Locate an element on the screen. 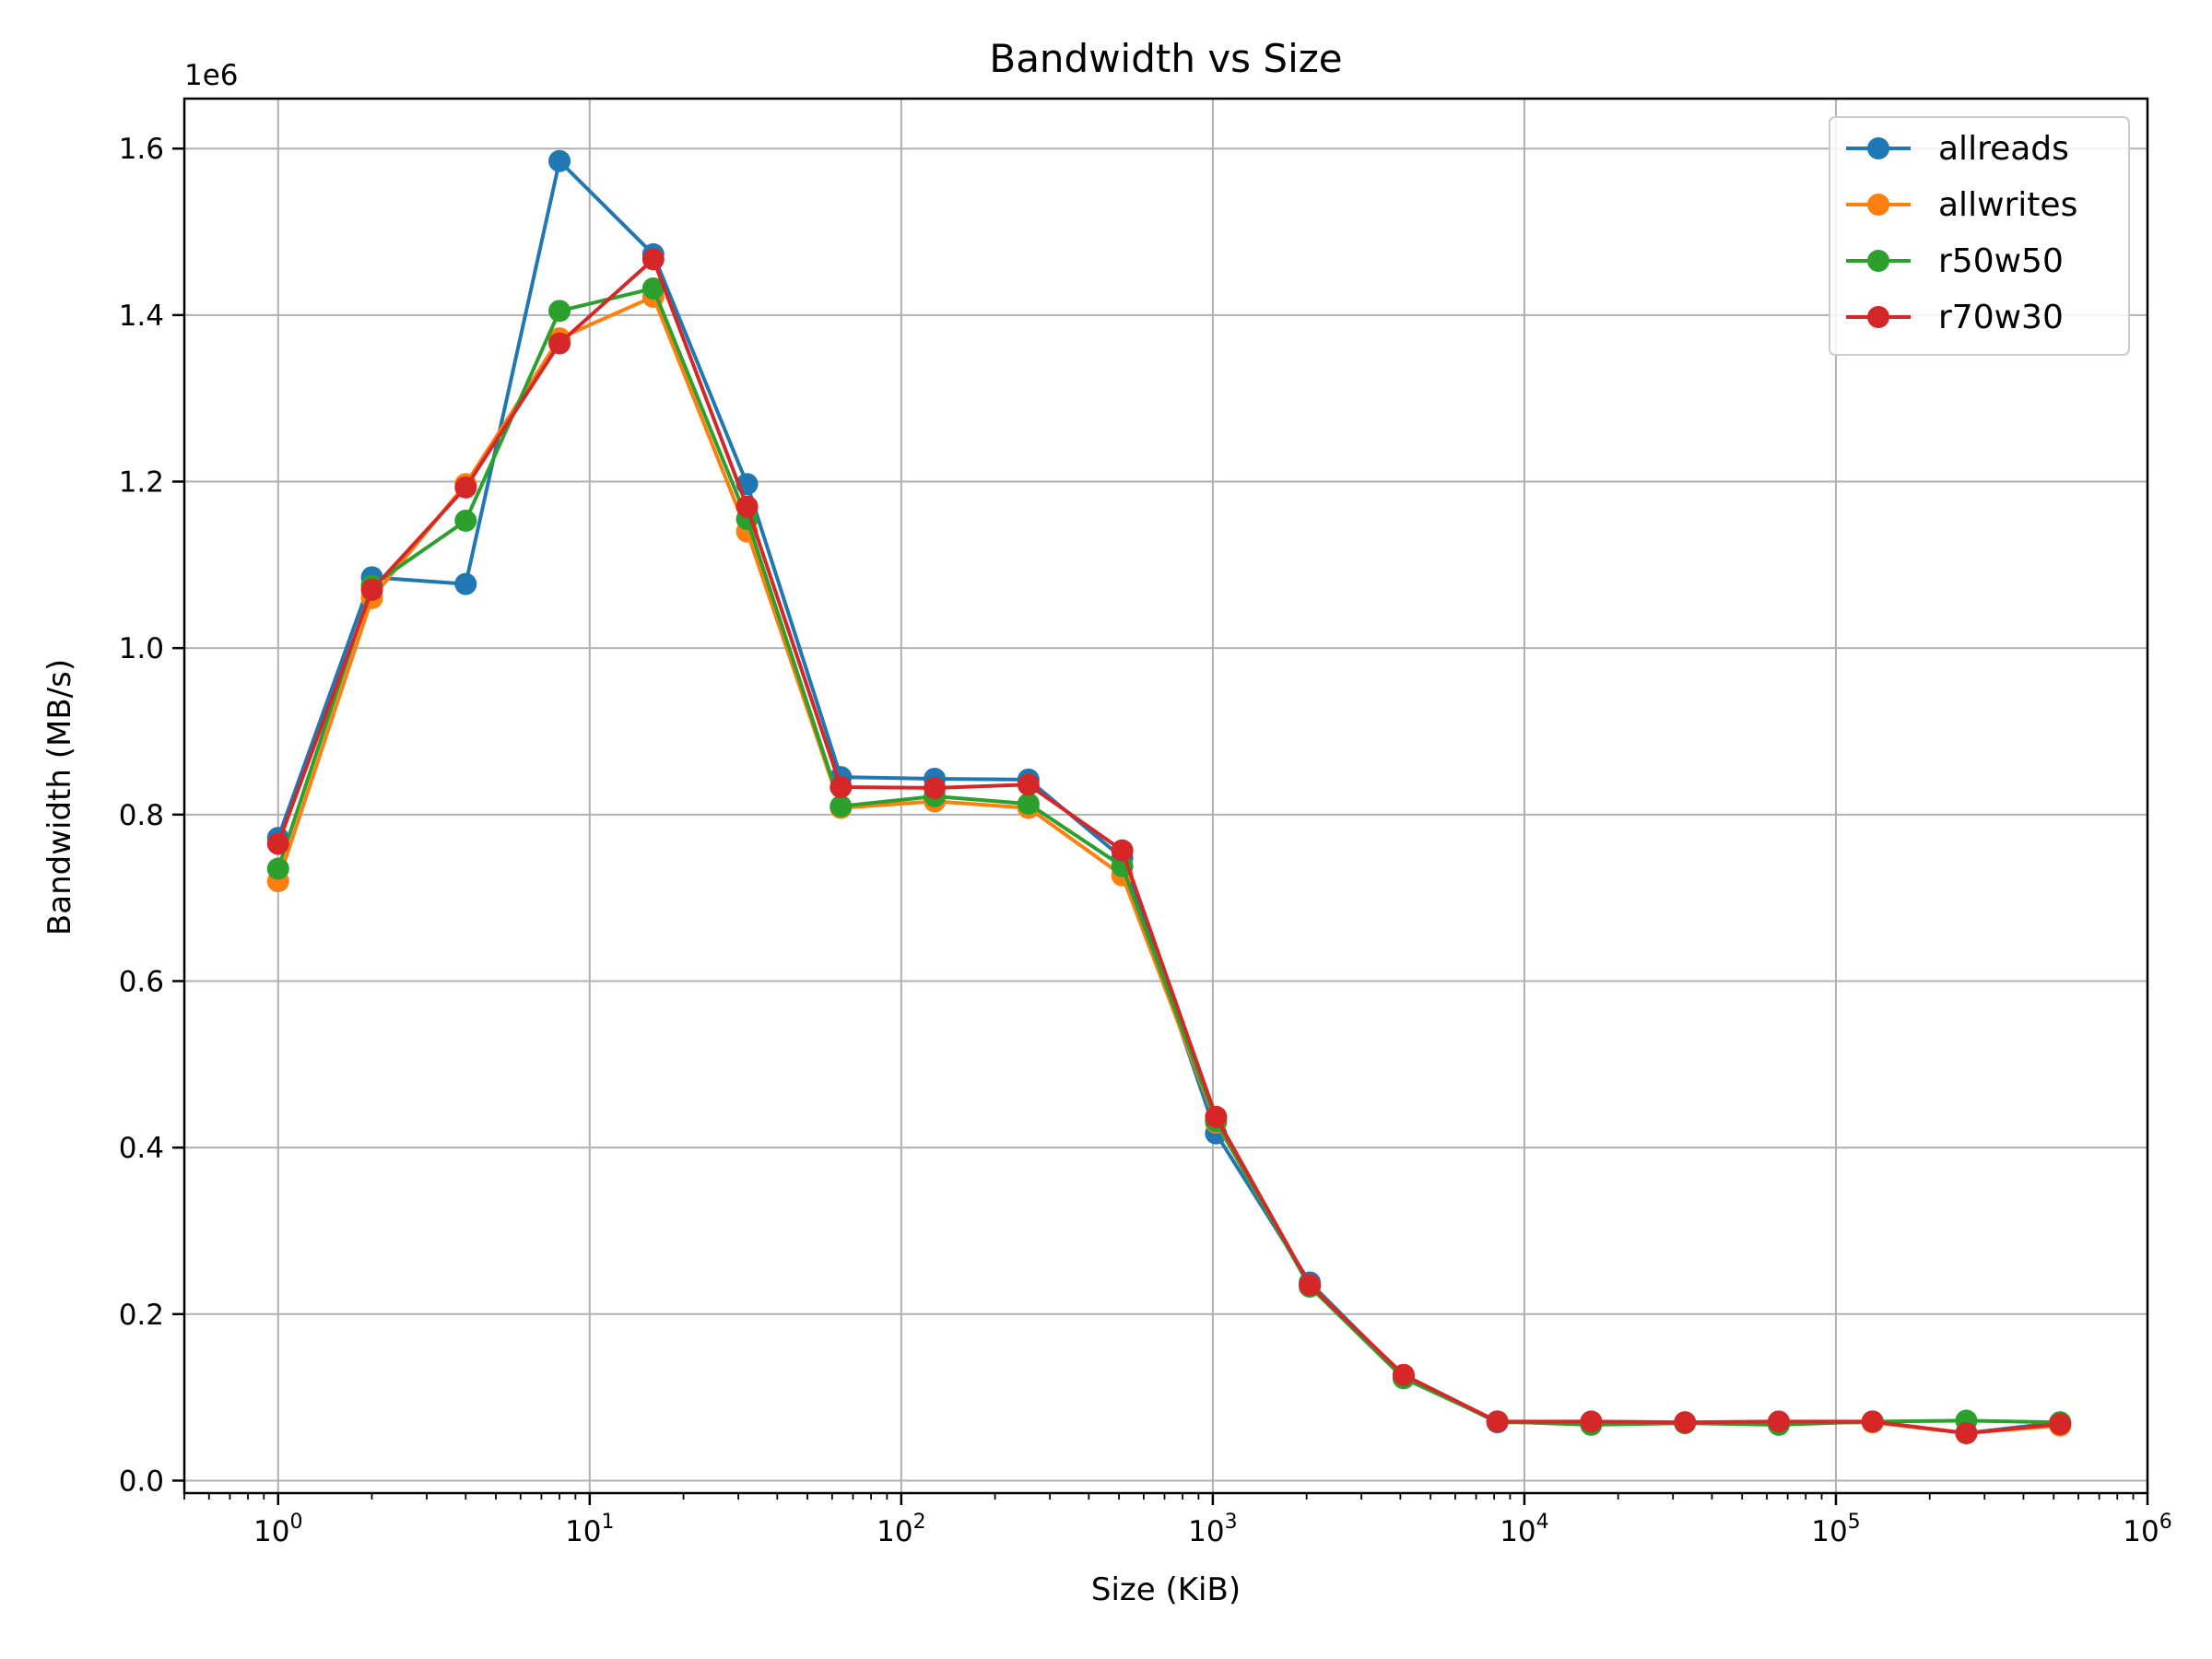 This screenshot has width=2212, height=1659. y-tick-label-3: 0.6 is located at coordinates (141, 981).